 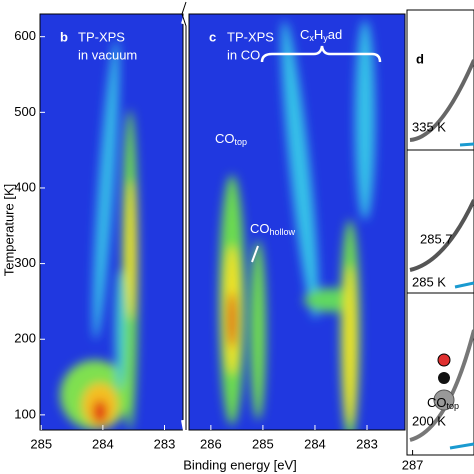 I want to click on panel-sublabel: in CO, so click(x=243, y=54).